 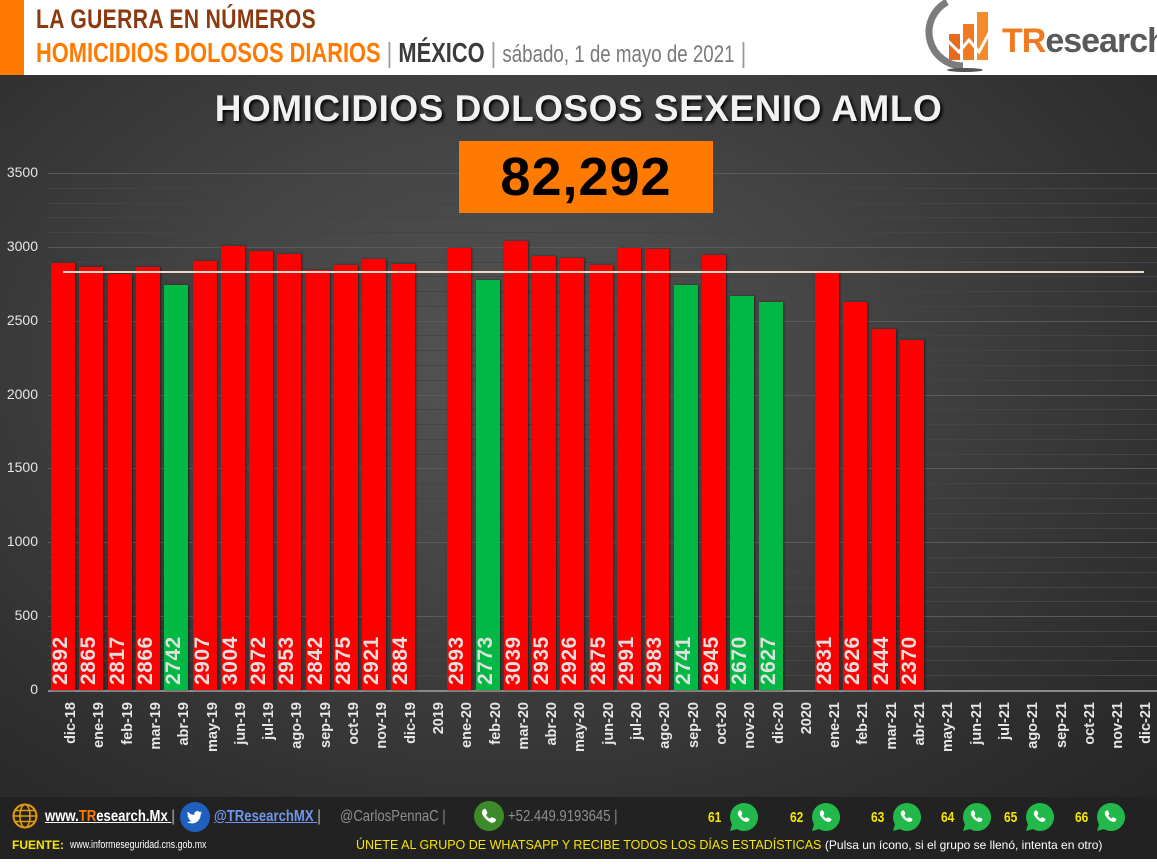 I want to click on bar-value: 2972, so click(x=259, y=660).